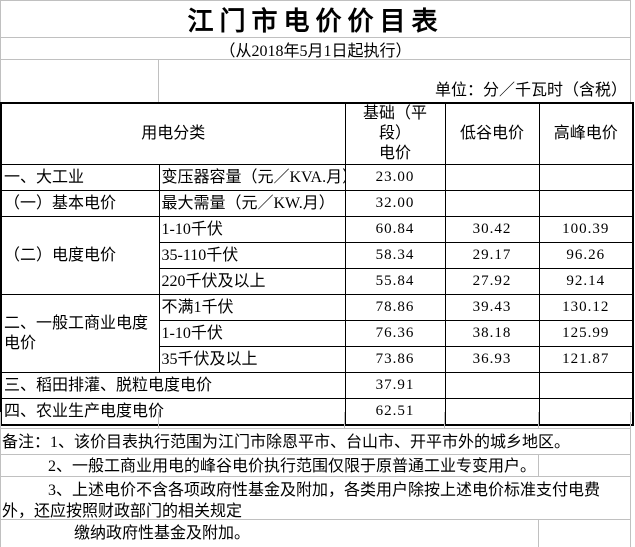 This screenshot has height=547, width=635. What do you see at coordinates (395, 229) in the screenshot?
I see `base-price-cell: 60.84` at bounding box center [395, 229].